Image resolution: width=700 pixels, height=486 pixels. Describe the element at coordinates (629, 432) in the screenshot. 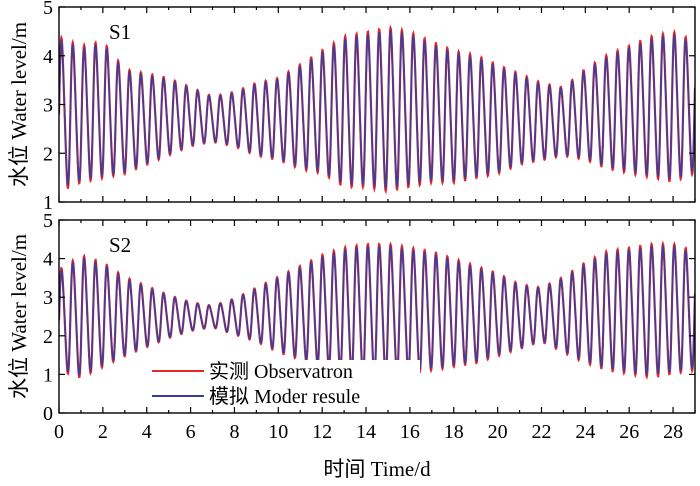

I see `x-tick-label: 26` at that location.